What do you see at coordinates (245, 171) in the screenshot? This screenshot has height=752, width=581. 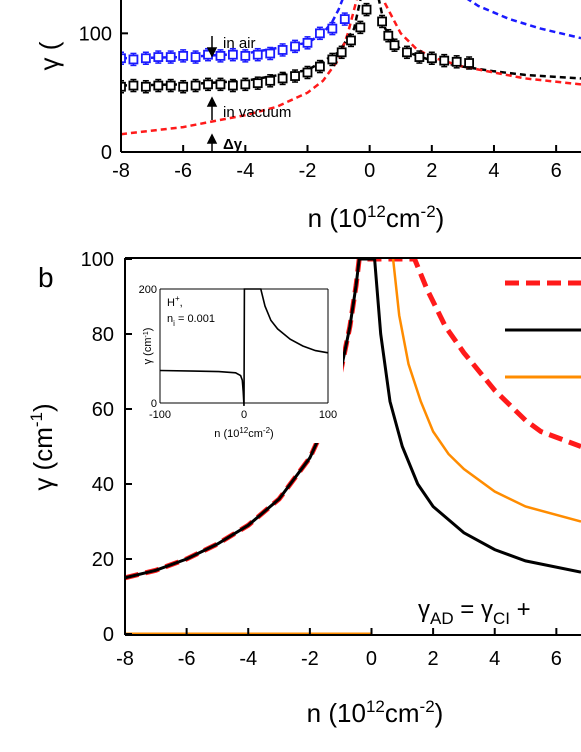 I see `panel-a-xtick-label: -4` at bounding box center [245, 171].